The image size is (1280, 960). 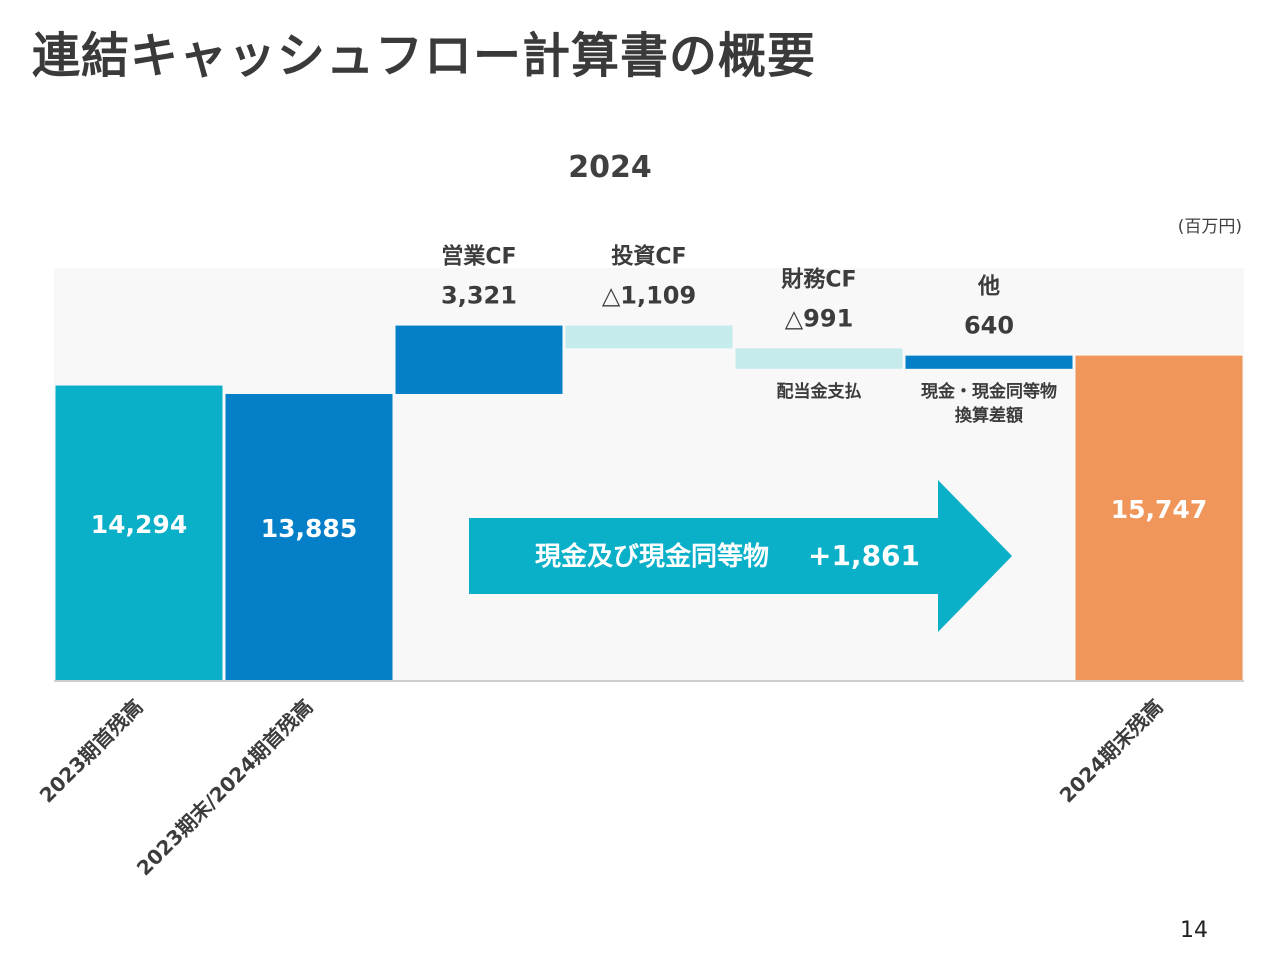 I want to click on category-label: 2024期末残高, so click(x=1111, y=751).